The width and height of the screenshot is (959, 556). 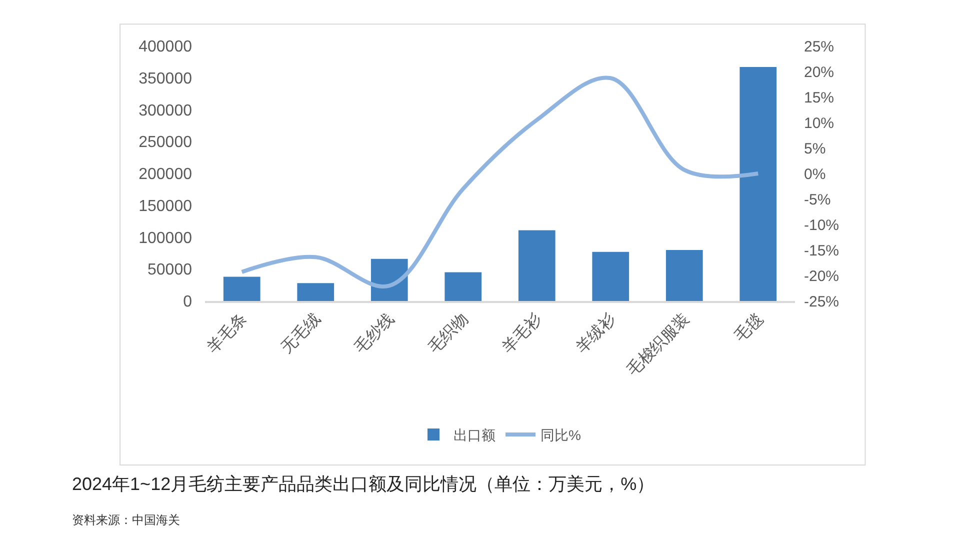 What do you see at coordinates (560, 434) in the screenshot?
I see `legend-label: 同比%` at bounding box center [560, 434].